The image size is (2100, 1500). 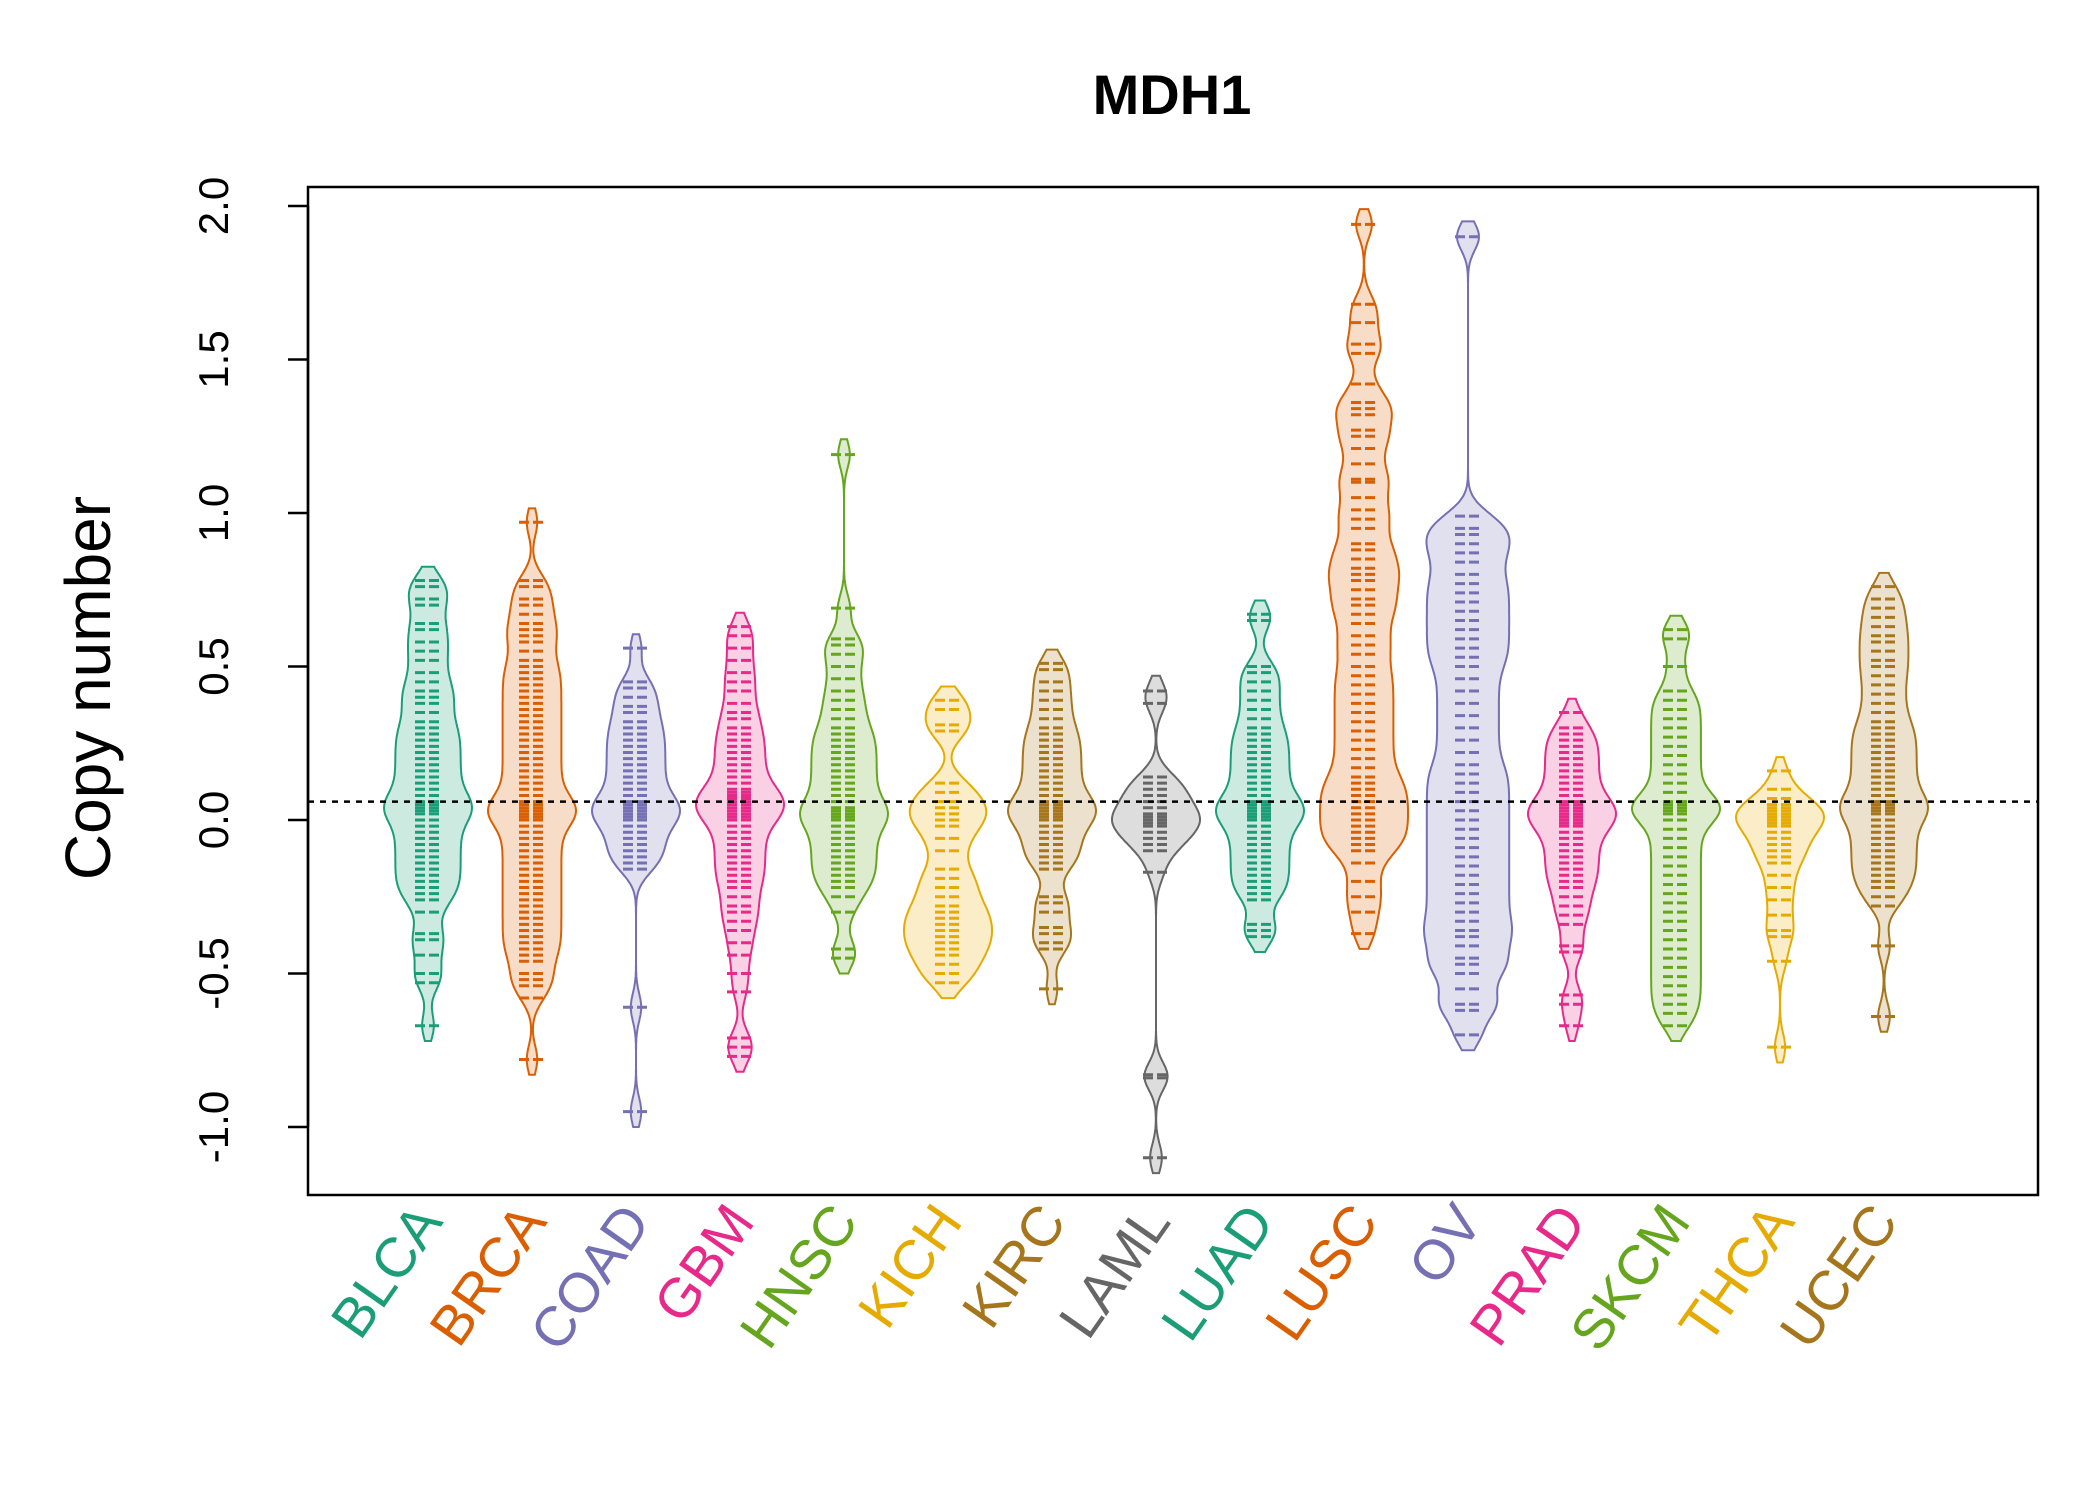 I want to click on bean-LAML, so click(x=1156, y=924).